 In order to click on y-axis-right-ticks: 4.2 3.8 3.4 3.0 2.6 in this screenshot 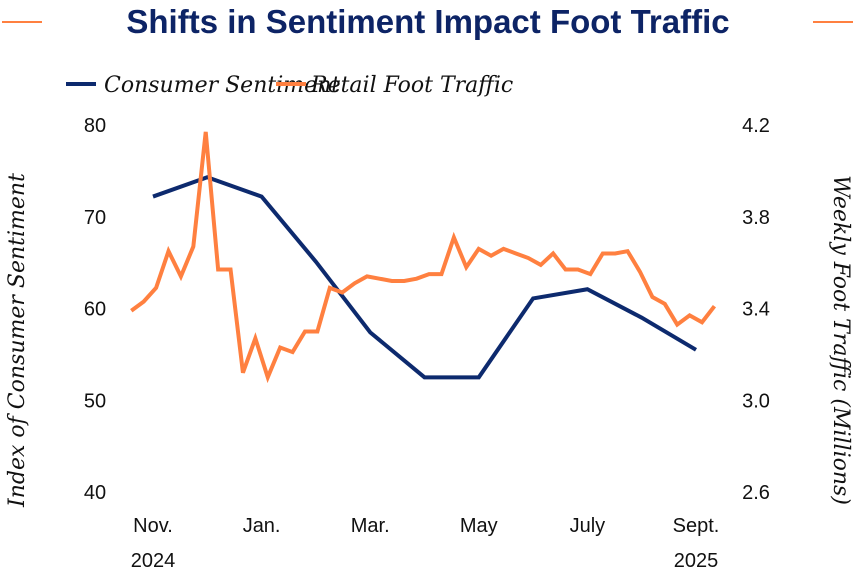, I will do `click(756, 309)`.